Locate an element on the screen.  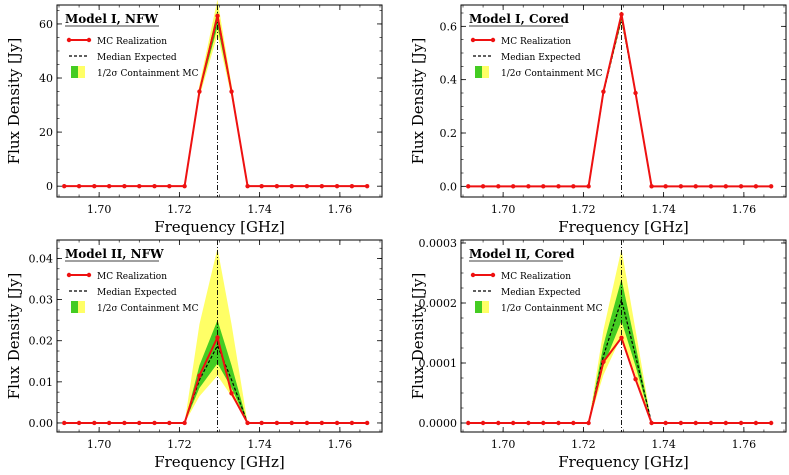
y-tick-label: 0.02 is located at coordinates (41, 341).